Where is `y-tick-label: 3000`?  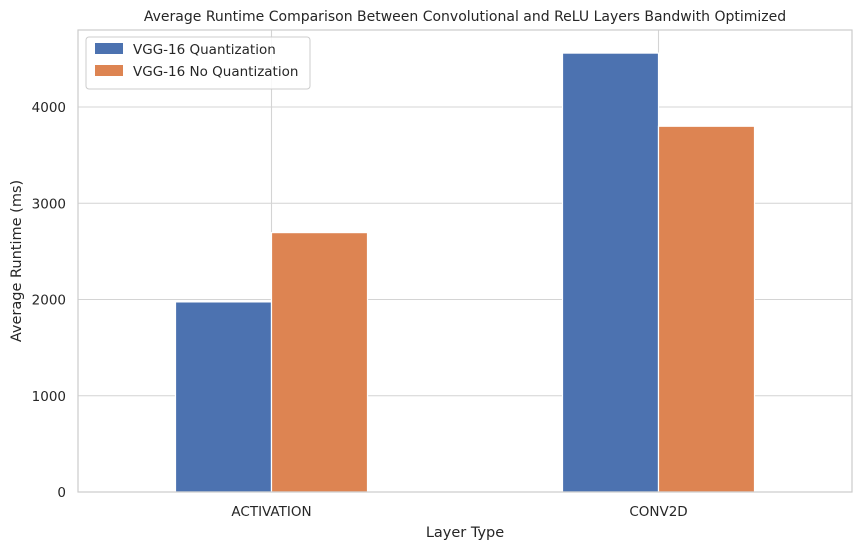
y-tick-label: 3000 is located at coordinates (49, 204).